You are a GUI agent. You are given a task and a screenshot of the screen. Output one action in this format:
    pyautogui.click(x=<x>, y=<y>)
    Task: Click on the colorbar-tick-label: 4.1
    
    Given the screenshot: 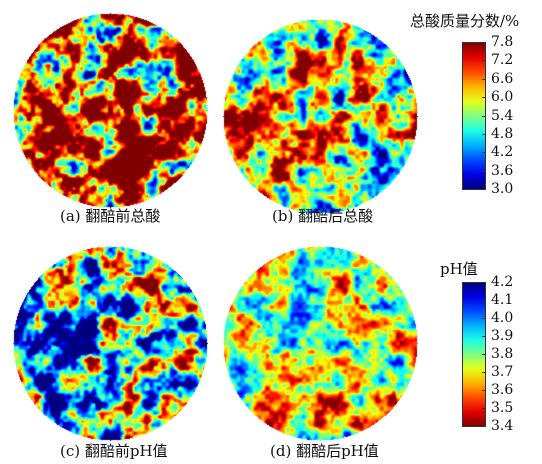 What is the action you would take?
    pyautogui.click(x=502, y=300)
    